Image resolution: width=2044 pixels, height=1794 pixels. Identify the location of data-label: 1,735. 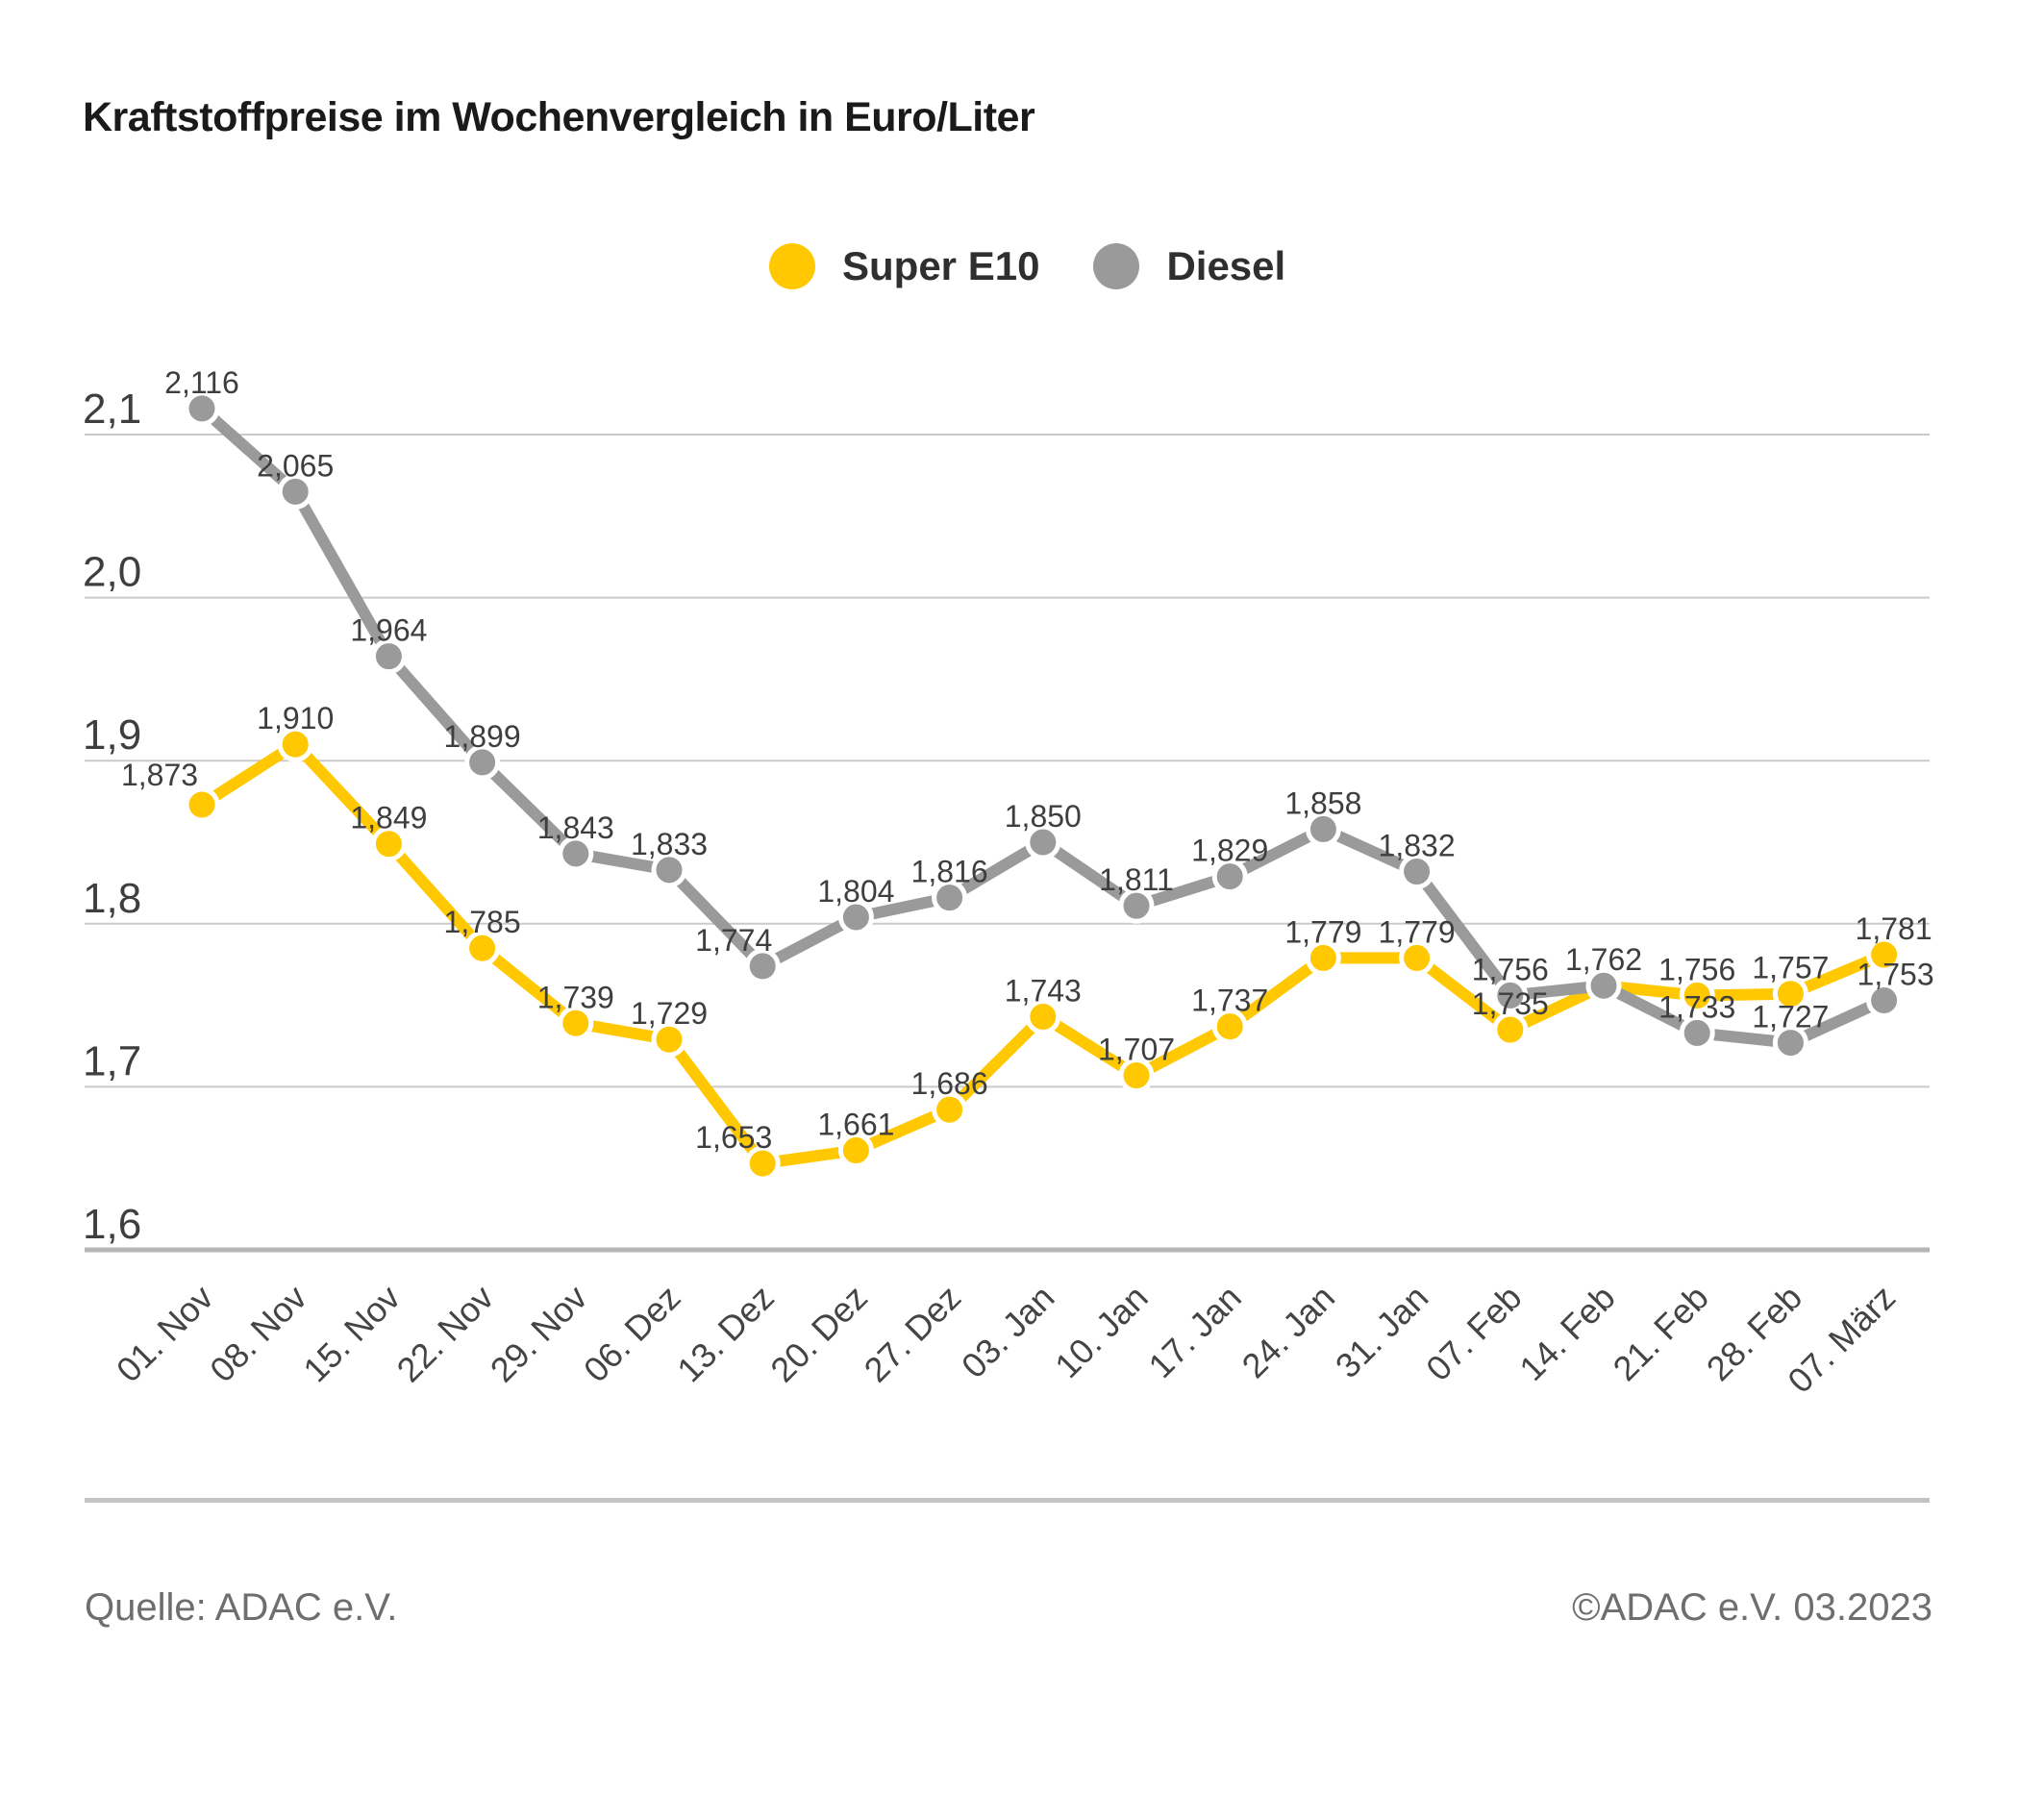
(1510, 1003).